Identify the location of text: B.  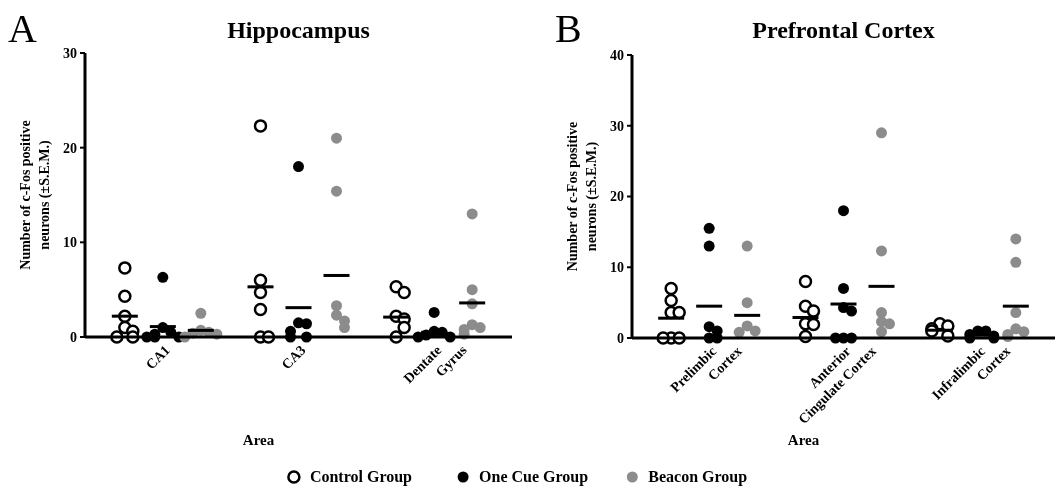
(568, 28).